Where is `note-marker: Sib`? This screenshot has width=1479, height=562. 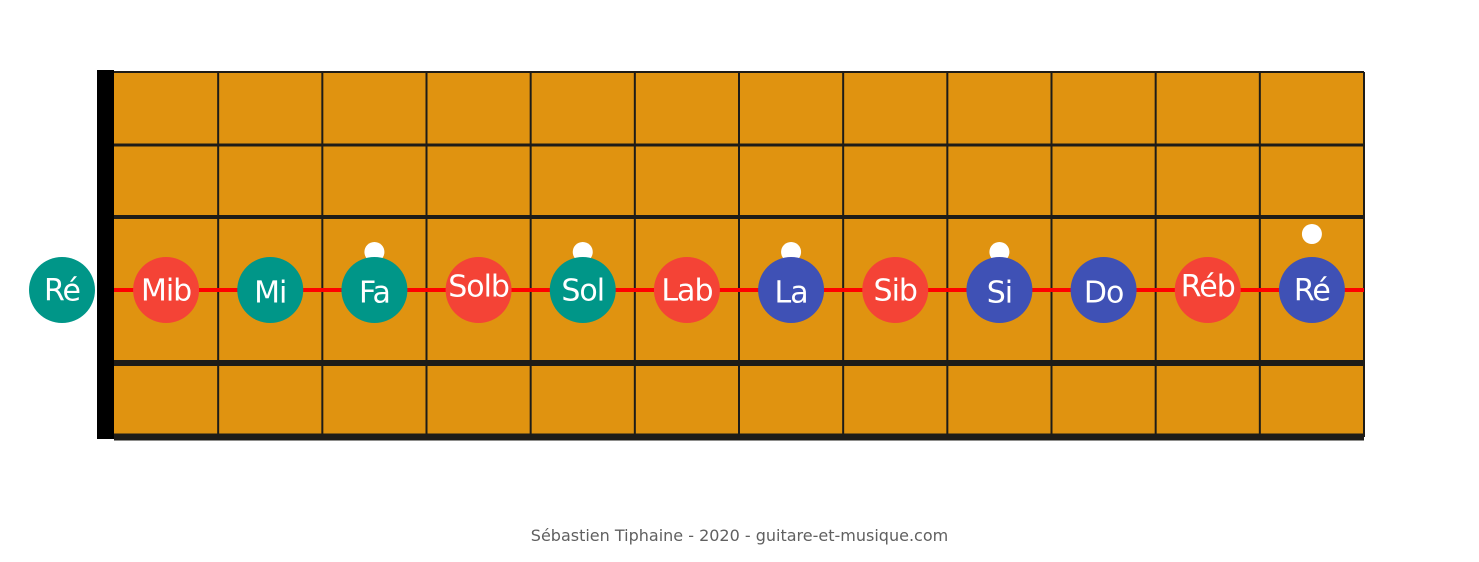 note-marker: Sib is located at coordinates (895, 290).